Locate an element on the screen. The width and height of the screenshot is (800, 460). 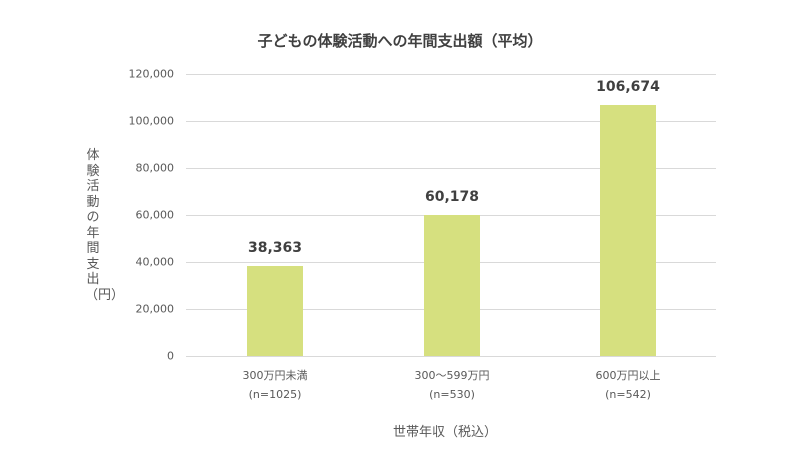
y-tick-label: 100,000 is located at coordinates (151, 121).